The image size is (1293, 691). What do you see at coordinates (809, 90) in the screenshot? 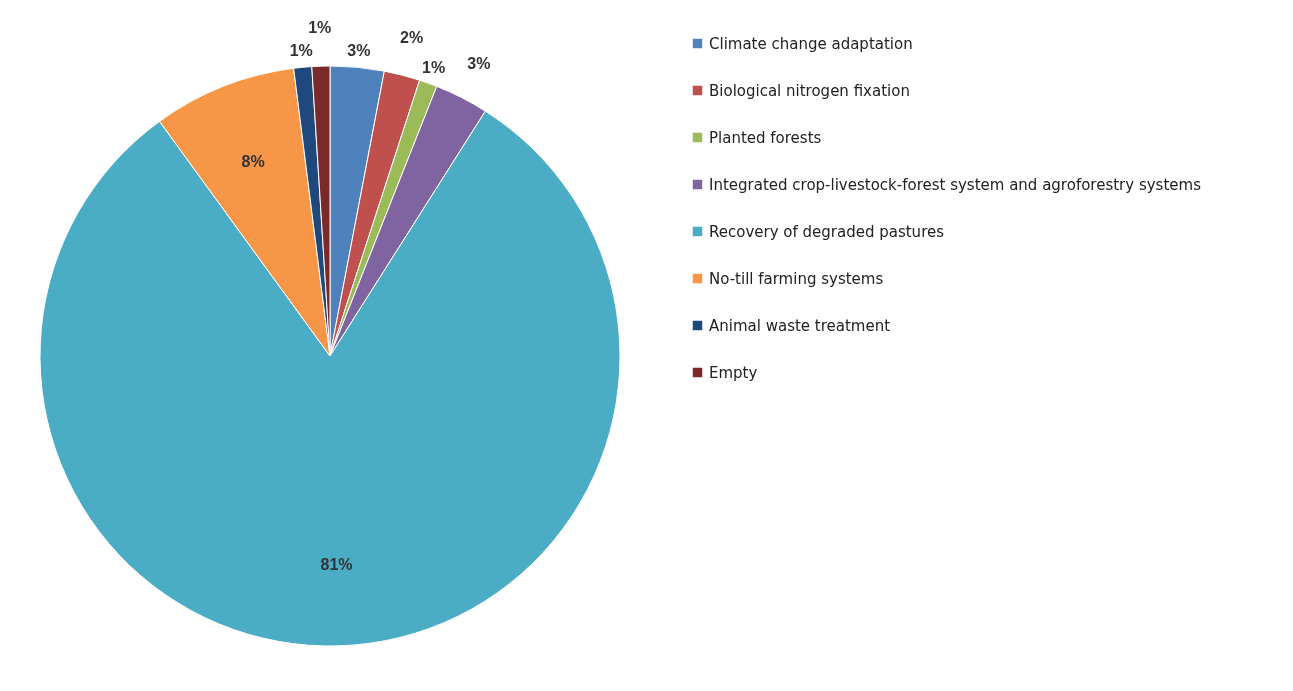
I see `legend-label: Biological nitrogen fixation` at bounding box center [809, 90].